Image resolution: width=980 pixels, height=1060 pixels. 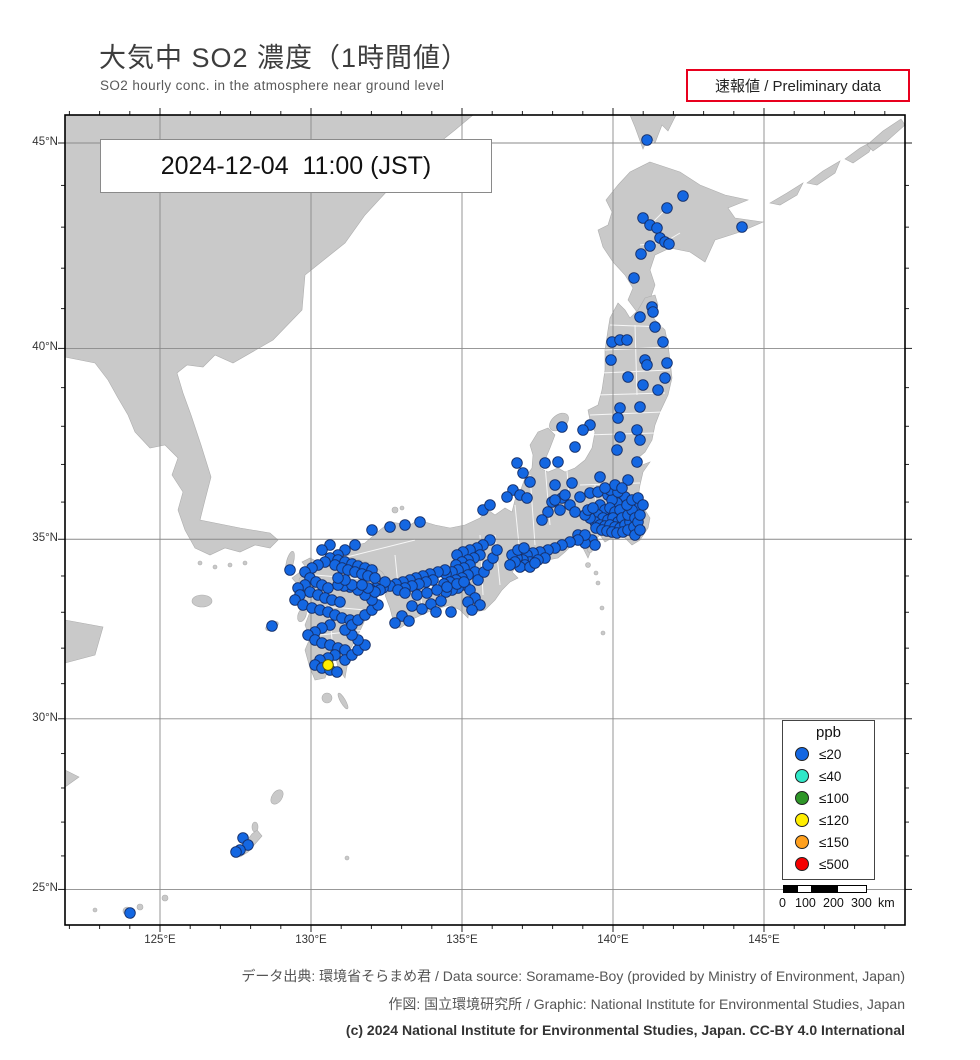 I want to click on legend-item: ≤500, so click(x=828, y=864).